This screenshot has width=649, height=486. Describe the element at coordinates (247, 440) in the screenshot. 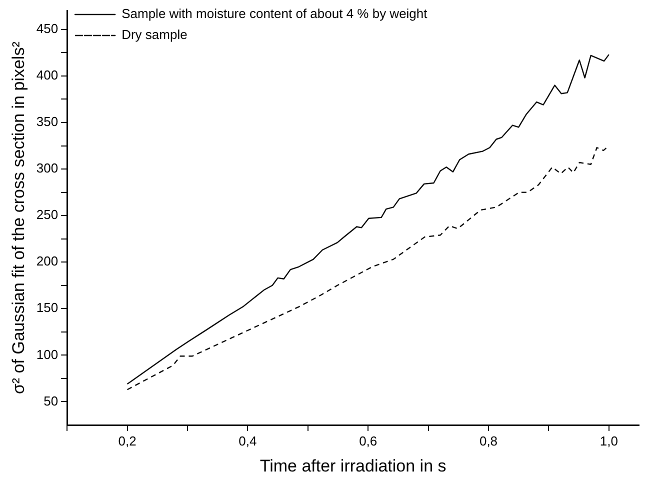

I see `x-tick-label: 0,4` at that location.